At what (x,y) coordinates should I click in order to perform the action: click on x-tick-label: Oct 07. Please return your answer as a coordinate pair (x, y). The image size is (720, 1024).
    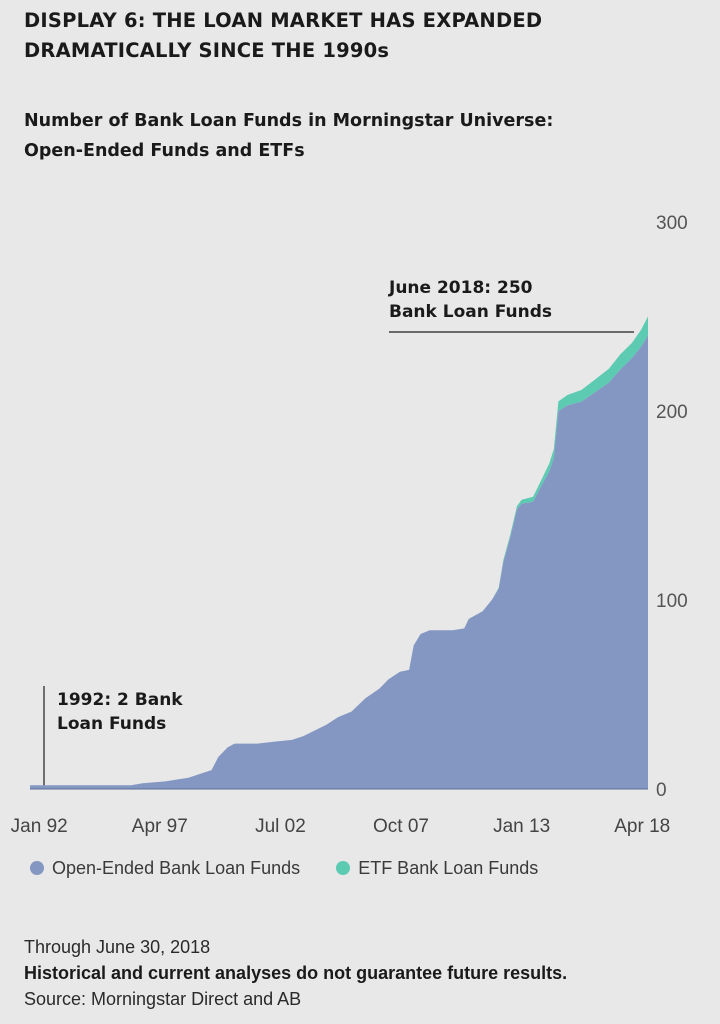
    Looking at the image, I should click on (401, 826).